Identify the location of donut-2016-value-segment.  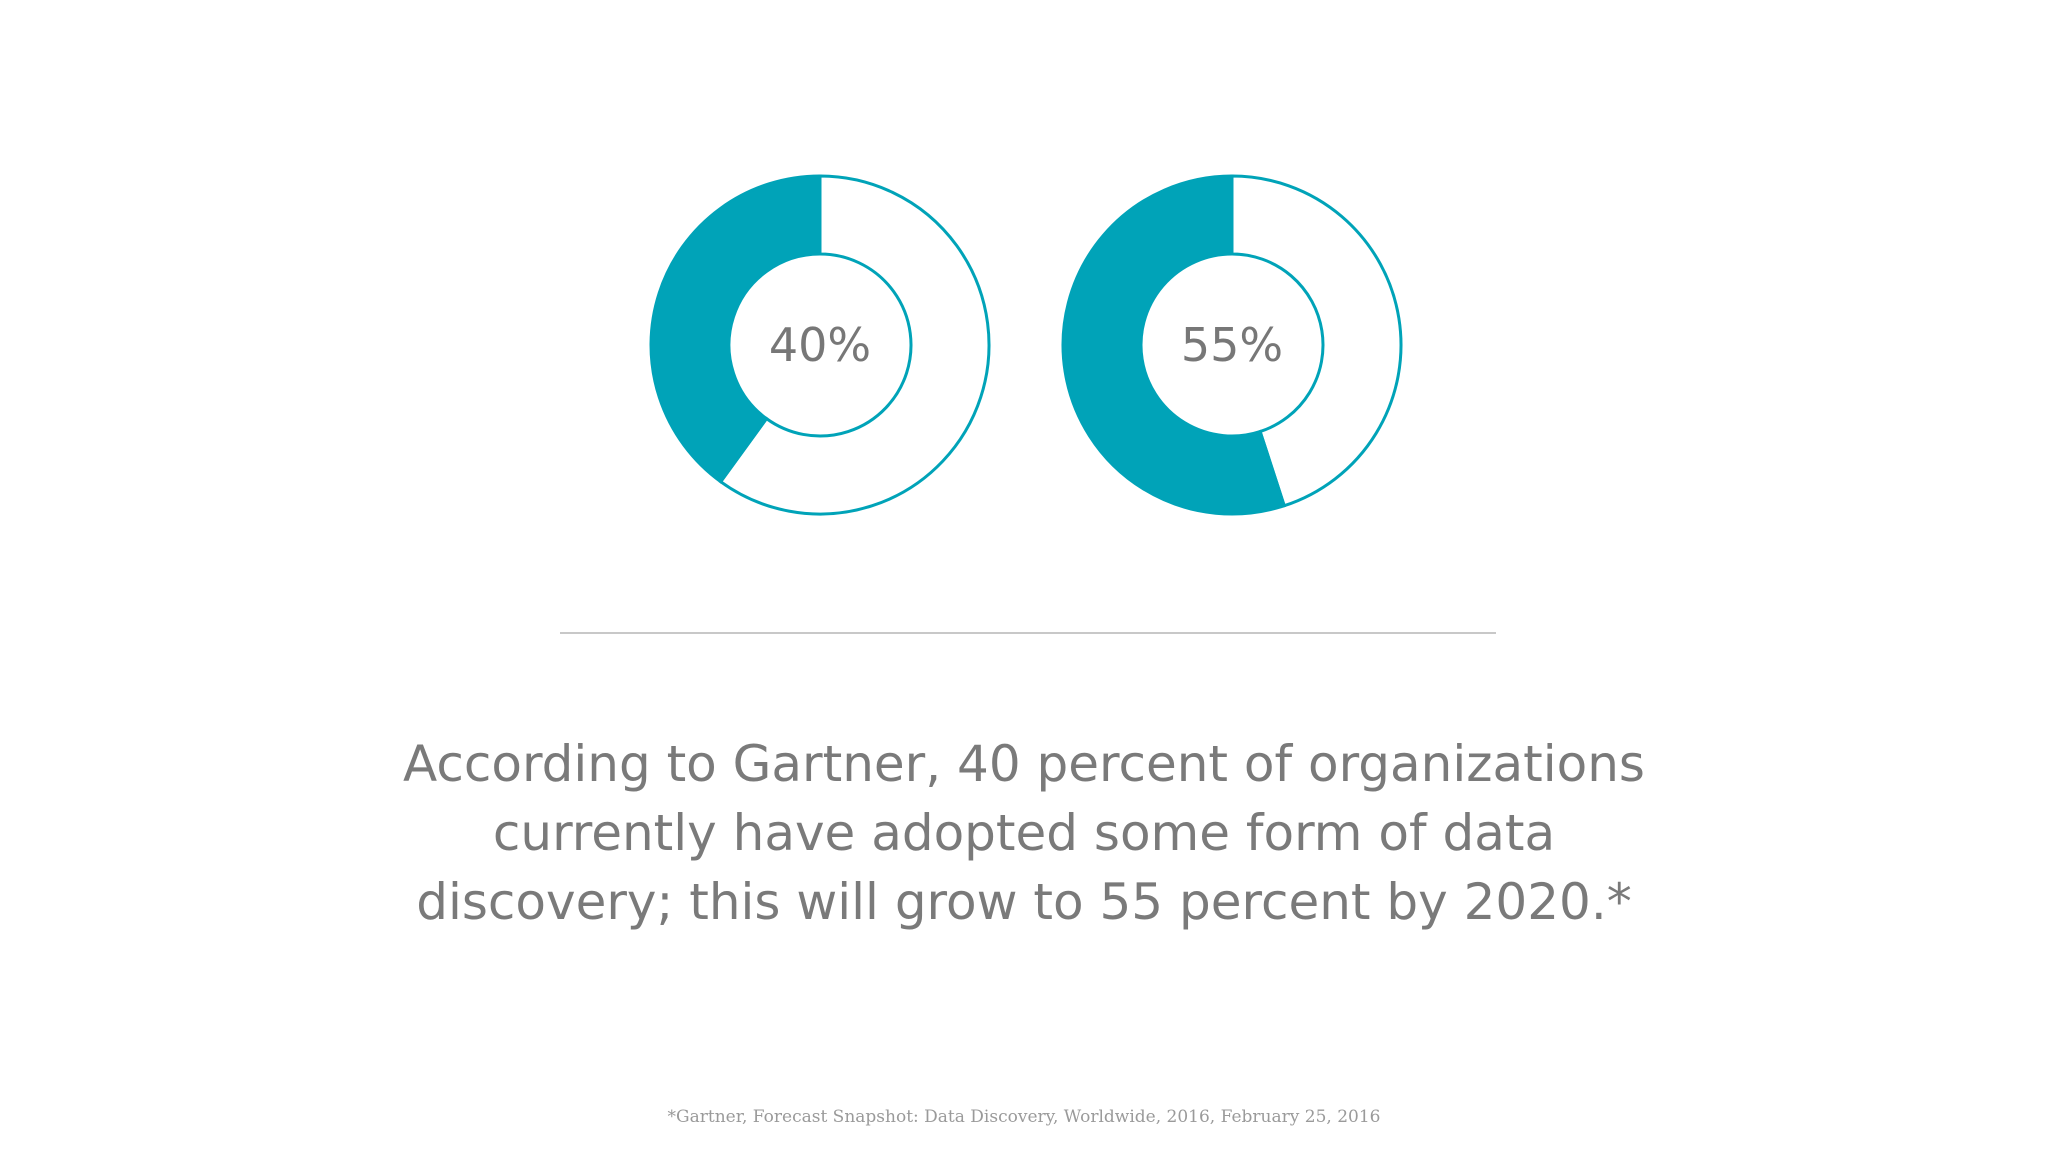
(735, 329).